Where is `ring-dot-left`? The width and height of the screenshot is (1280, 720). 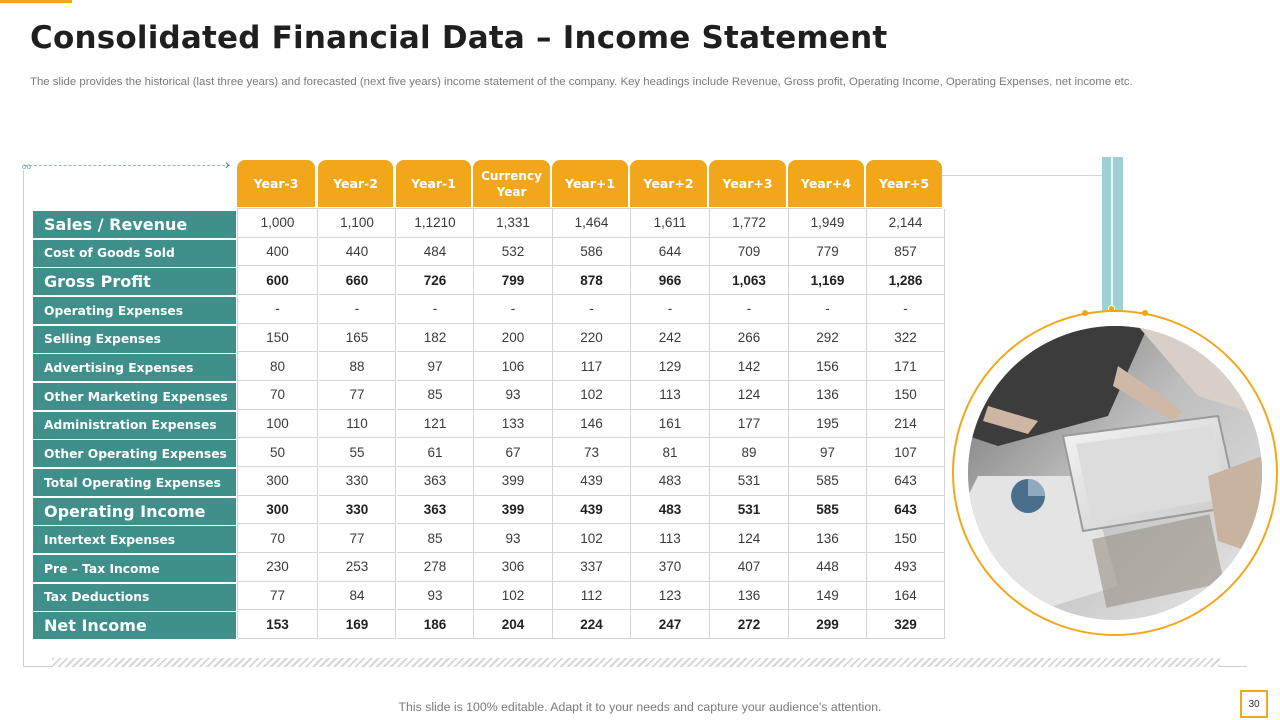
ring-dot-left is located at coordinates (1085, 313).